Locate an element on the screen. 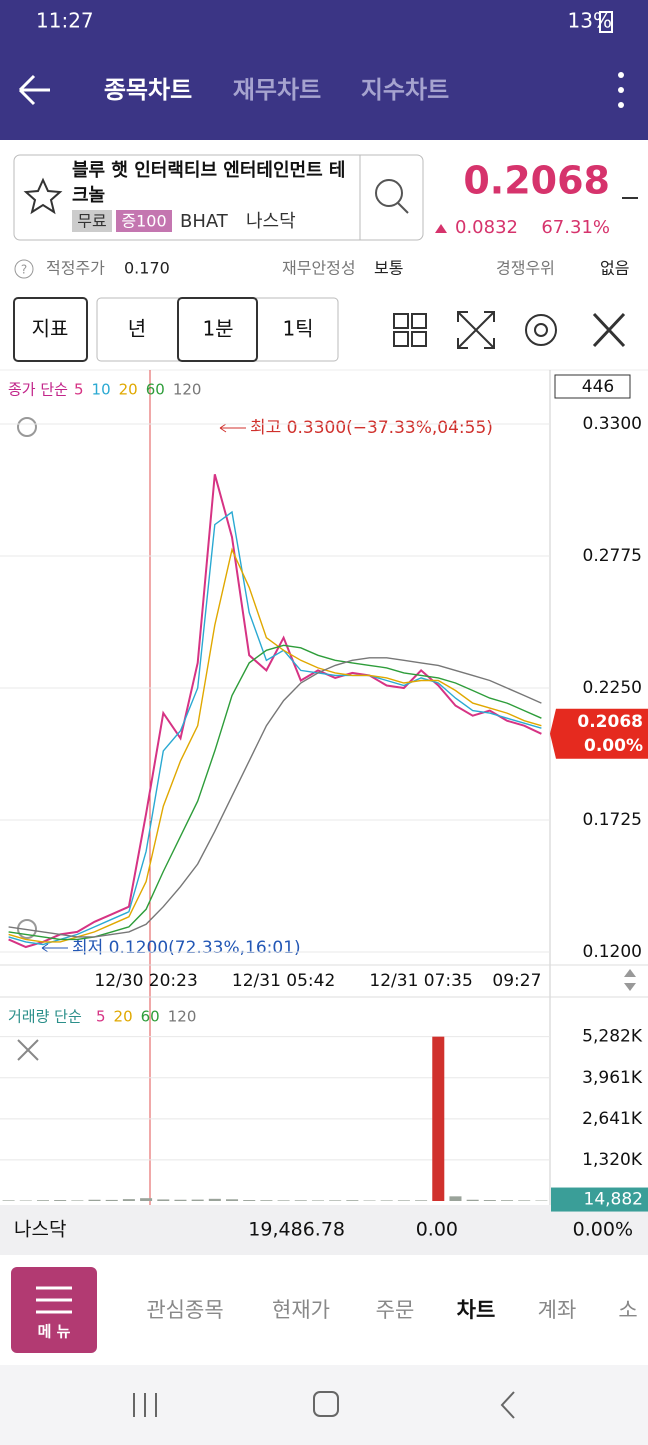  price-change: 0.0832 is located at coordinates (486, 227).